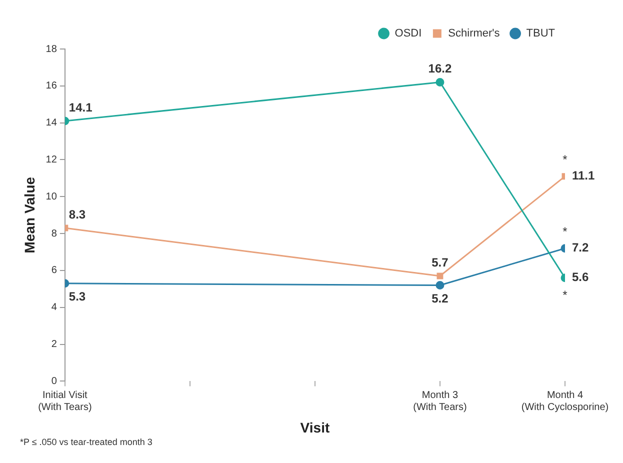  I want to click on data-label: 5.2, so click(440, 299).